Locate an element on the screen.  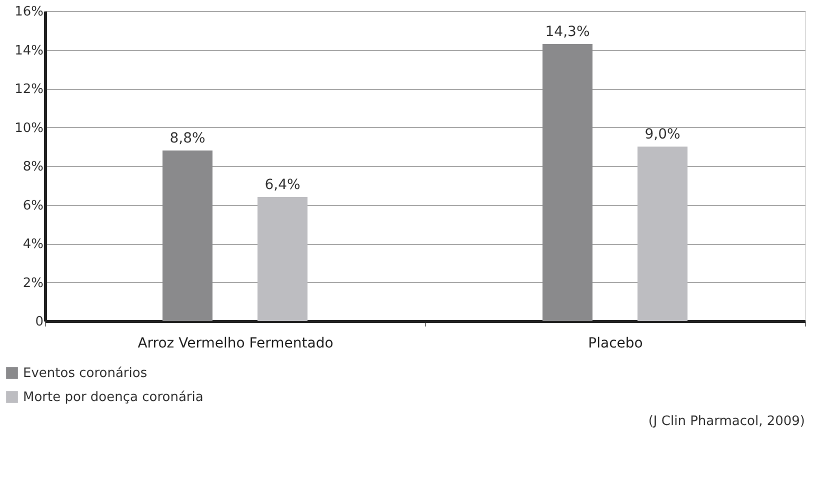
data-label: 9,0% is located at coordinates (662, 134).